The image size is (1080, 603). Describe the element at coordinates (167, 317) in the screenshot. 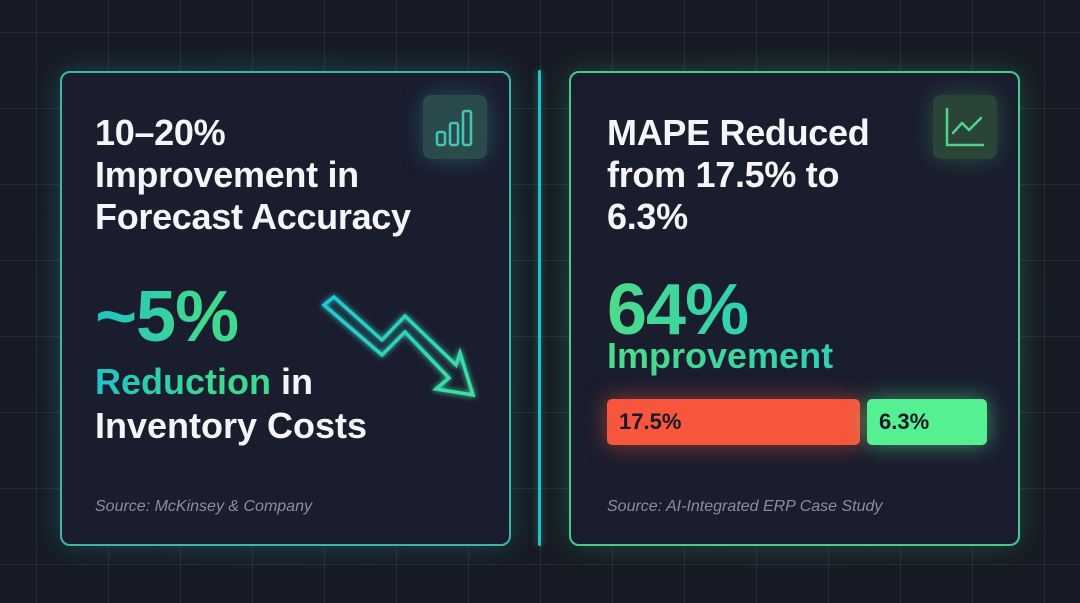

I see `inventory-stat-value: ~5%` at that location.